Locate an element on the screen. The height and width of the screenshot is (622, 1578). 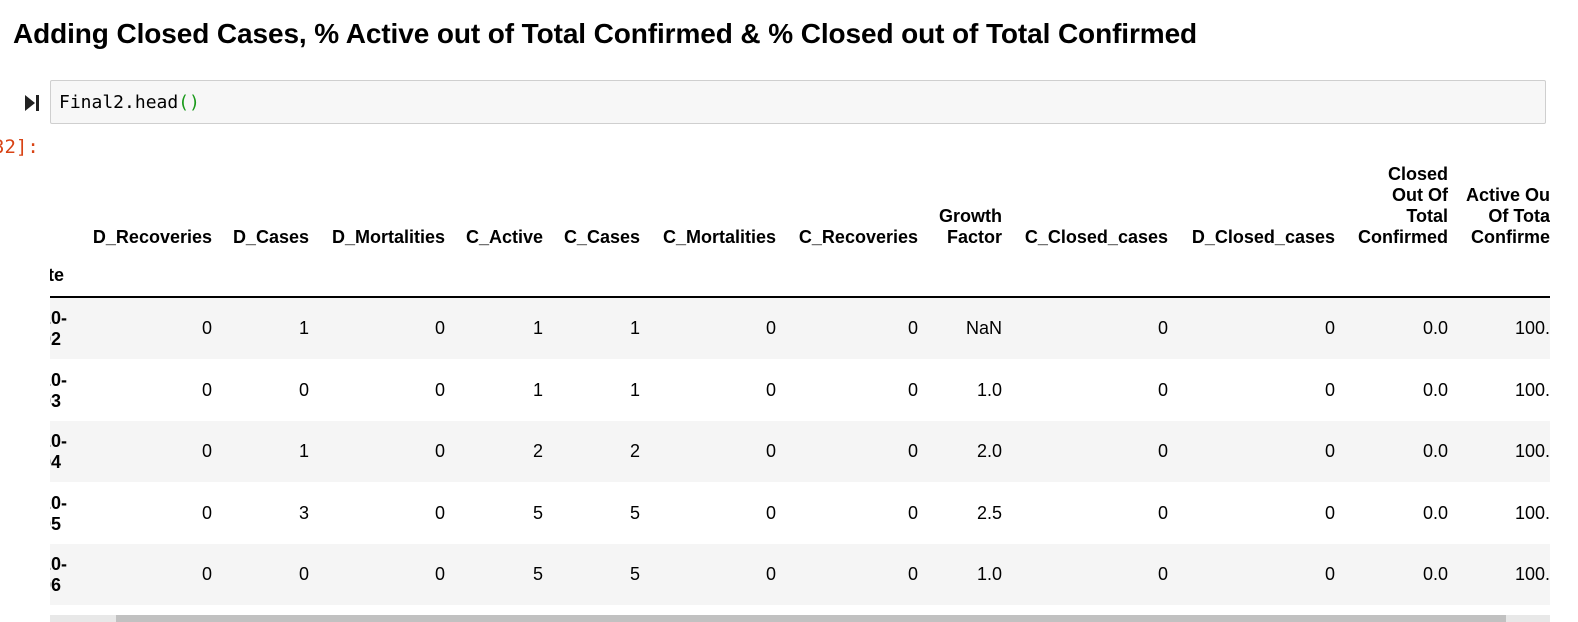
output-prompt: 32]: is located at coordinates (19, 147).